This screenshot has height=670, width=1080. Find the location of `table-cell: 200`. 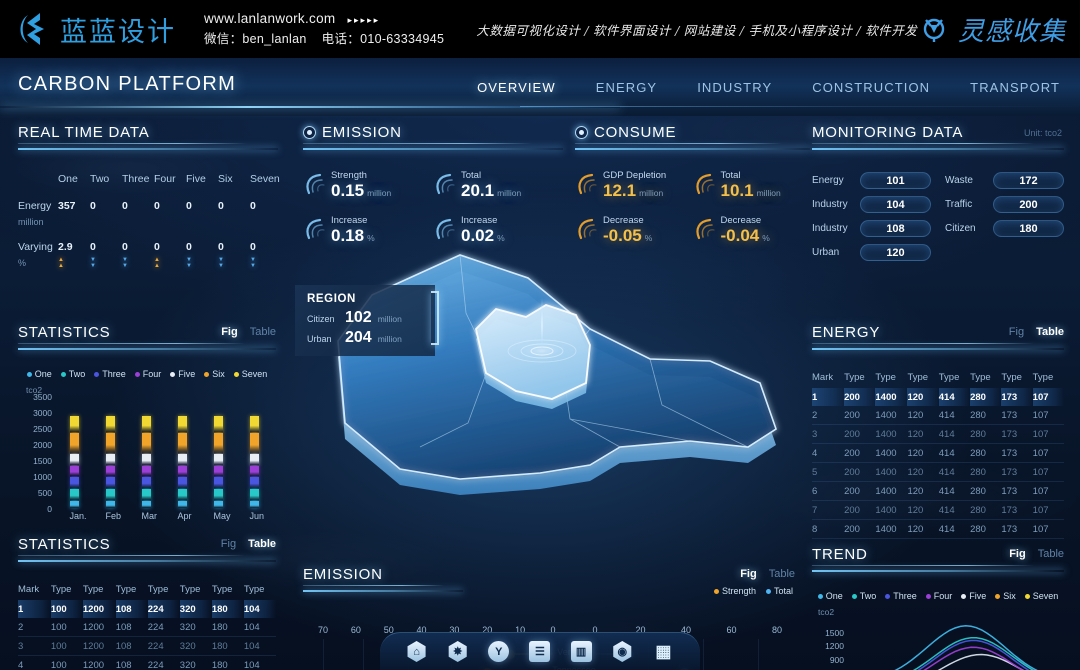

table-cell: 200 is located at coordinates (860, 491).